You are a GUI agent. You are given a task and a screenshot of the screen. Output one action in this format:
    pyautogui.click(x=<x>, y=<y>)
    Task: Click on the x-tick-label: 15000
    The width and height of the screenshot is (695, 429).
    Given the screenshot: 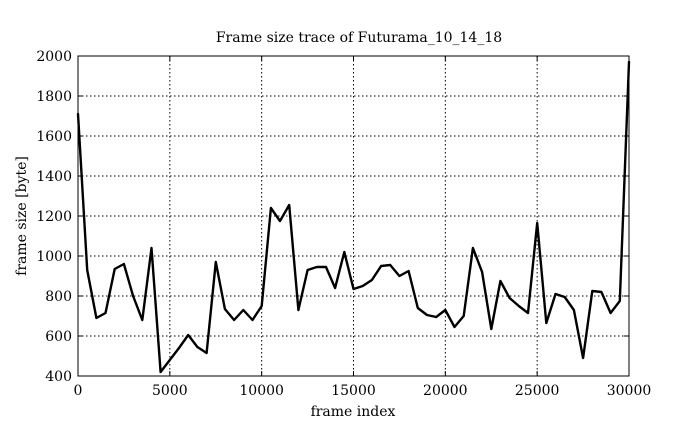 What is the action you would take?
    pyautogui.click(x=353, y=391)
    